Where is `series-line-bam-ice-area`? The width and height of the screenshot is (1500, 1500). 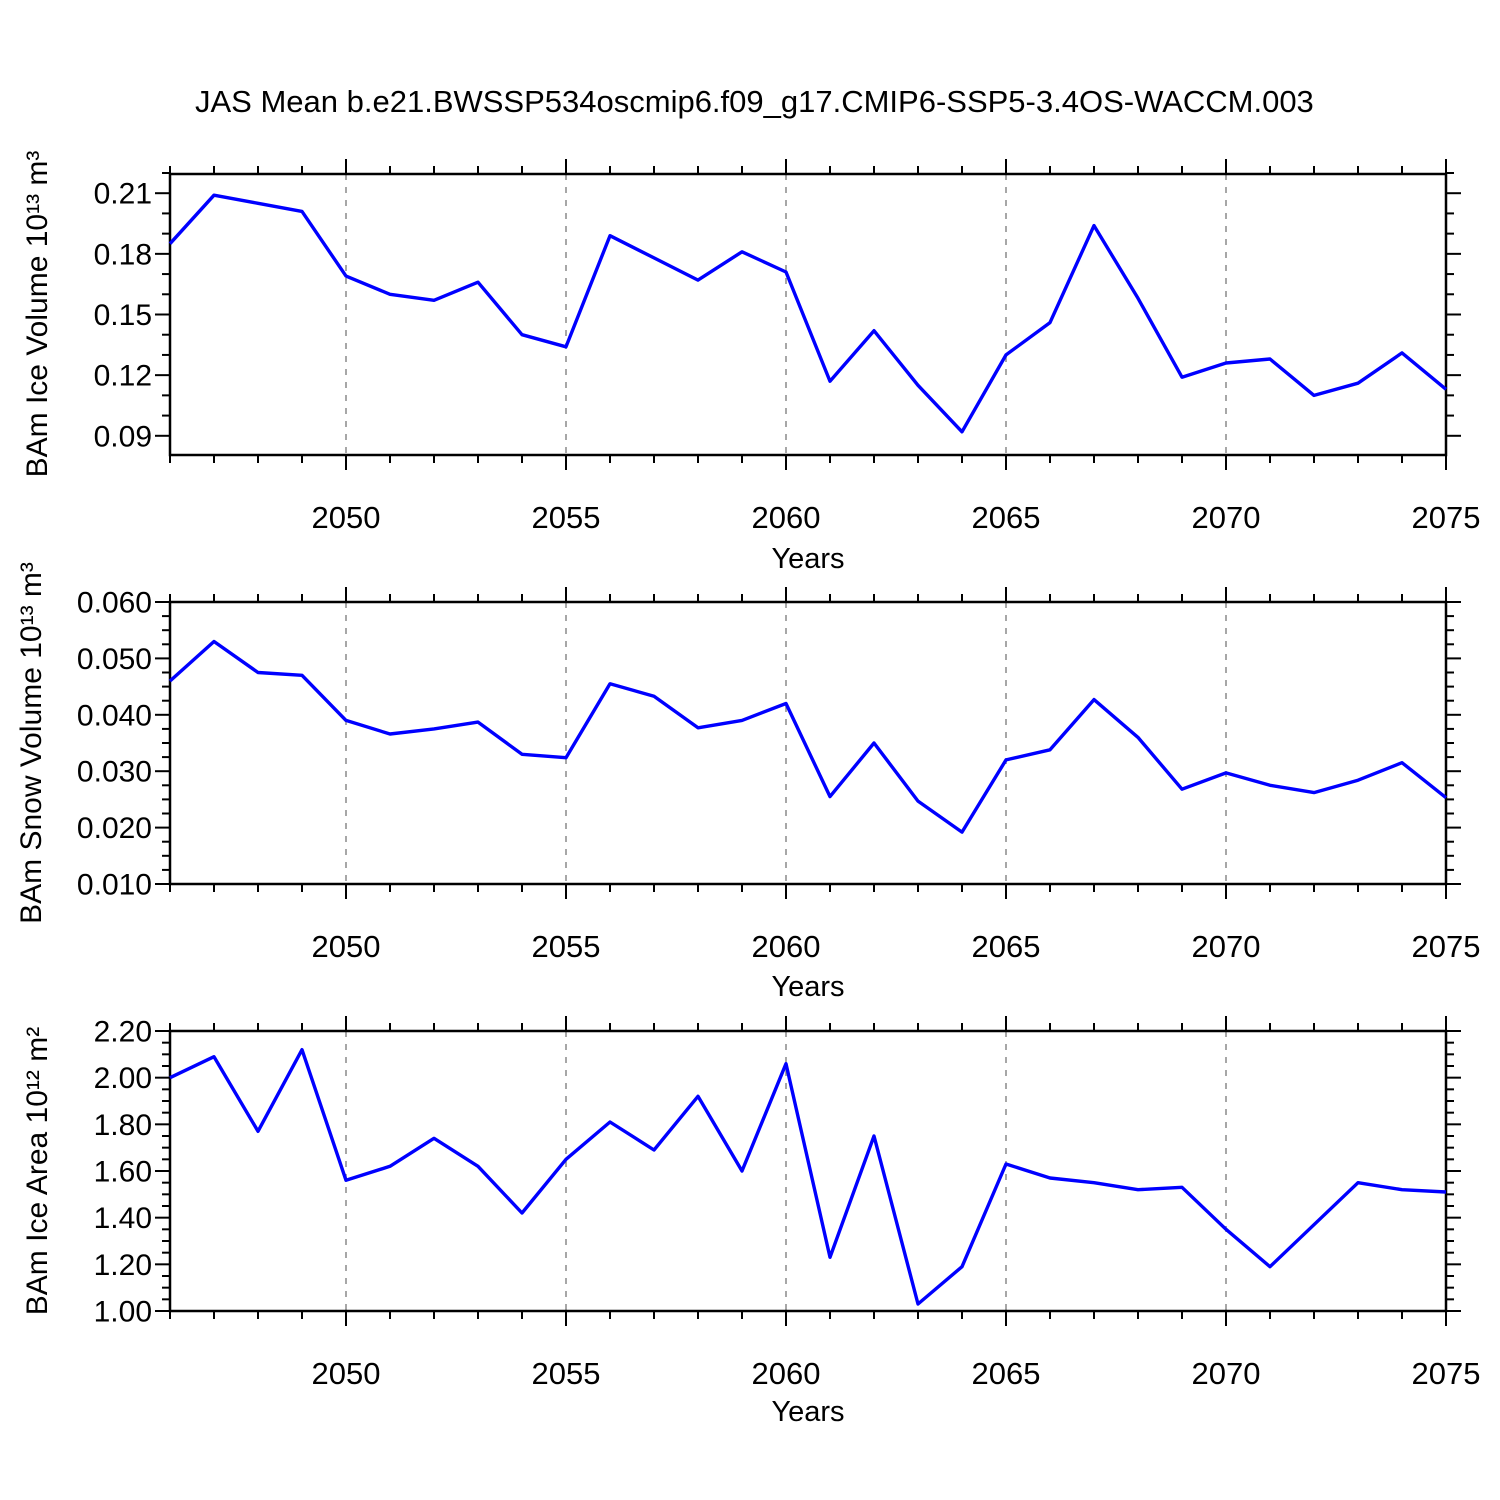
series-line-bam-ice-area is located at coordinates (808, 1177).